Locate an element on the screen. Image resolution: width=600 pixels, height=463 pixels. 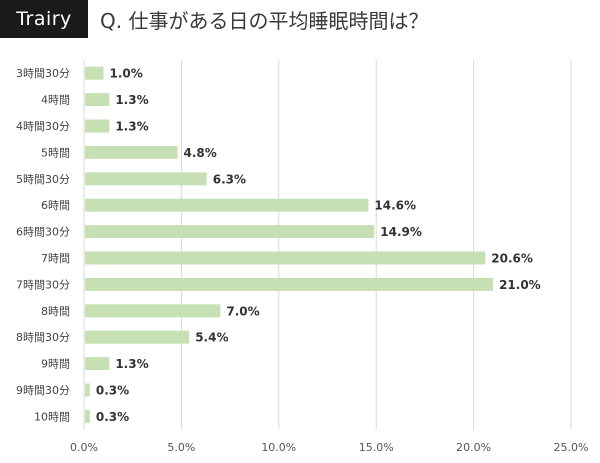
category-label: 7時間 is located at coordinates (55, 258).